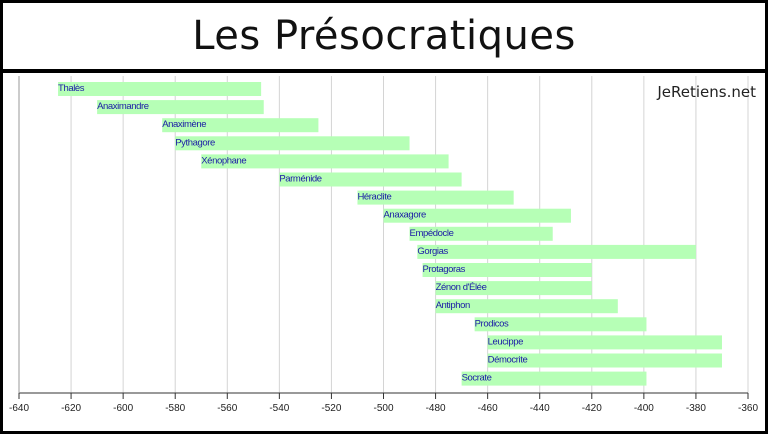  I want to click on bar-label: Xénophane, so click(223, 160).